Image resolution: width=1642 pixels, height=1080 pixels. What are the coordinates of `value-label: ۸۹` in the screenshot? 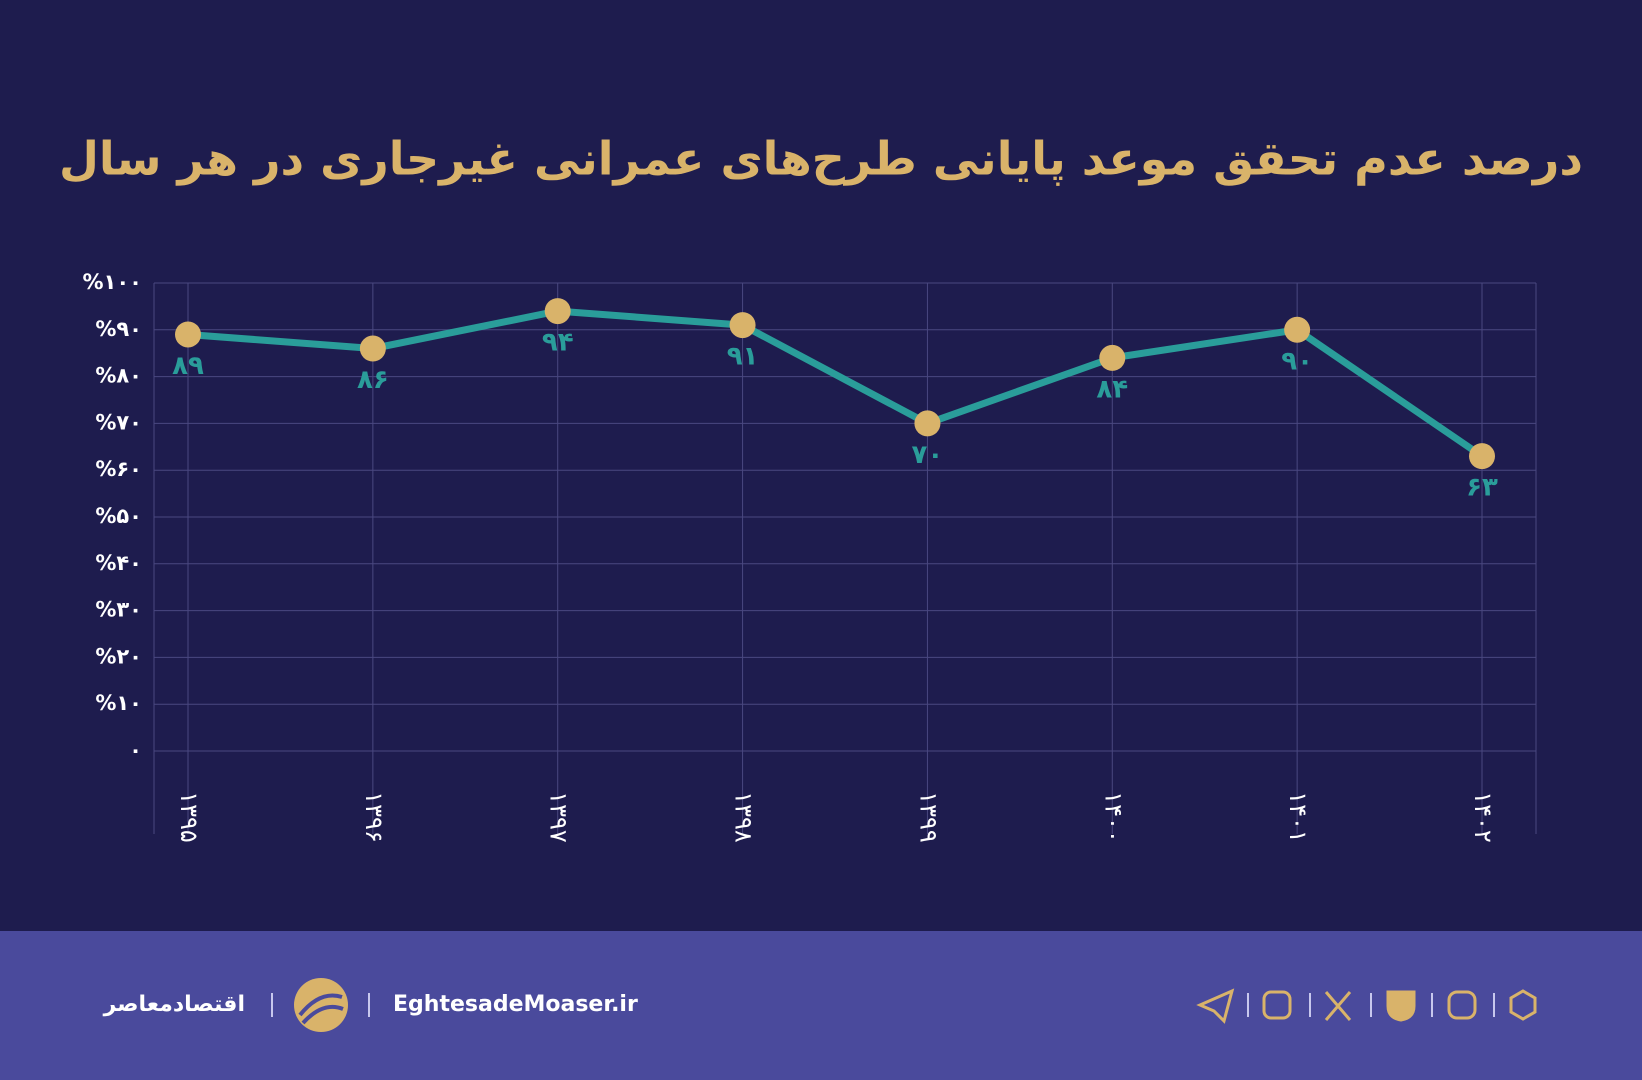 It's located at (188, 366).